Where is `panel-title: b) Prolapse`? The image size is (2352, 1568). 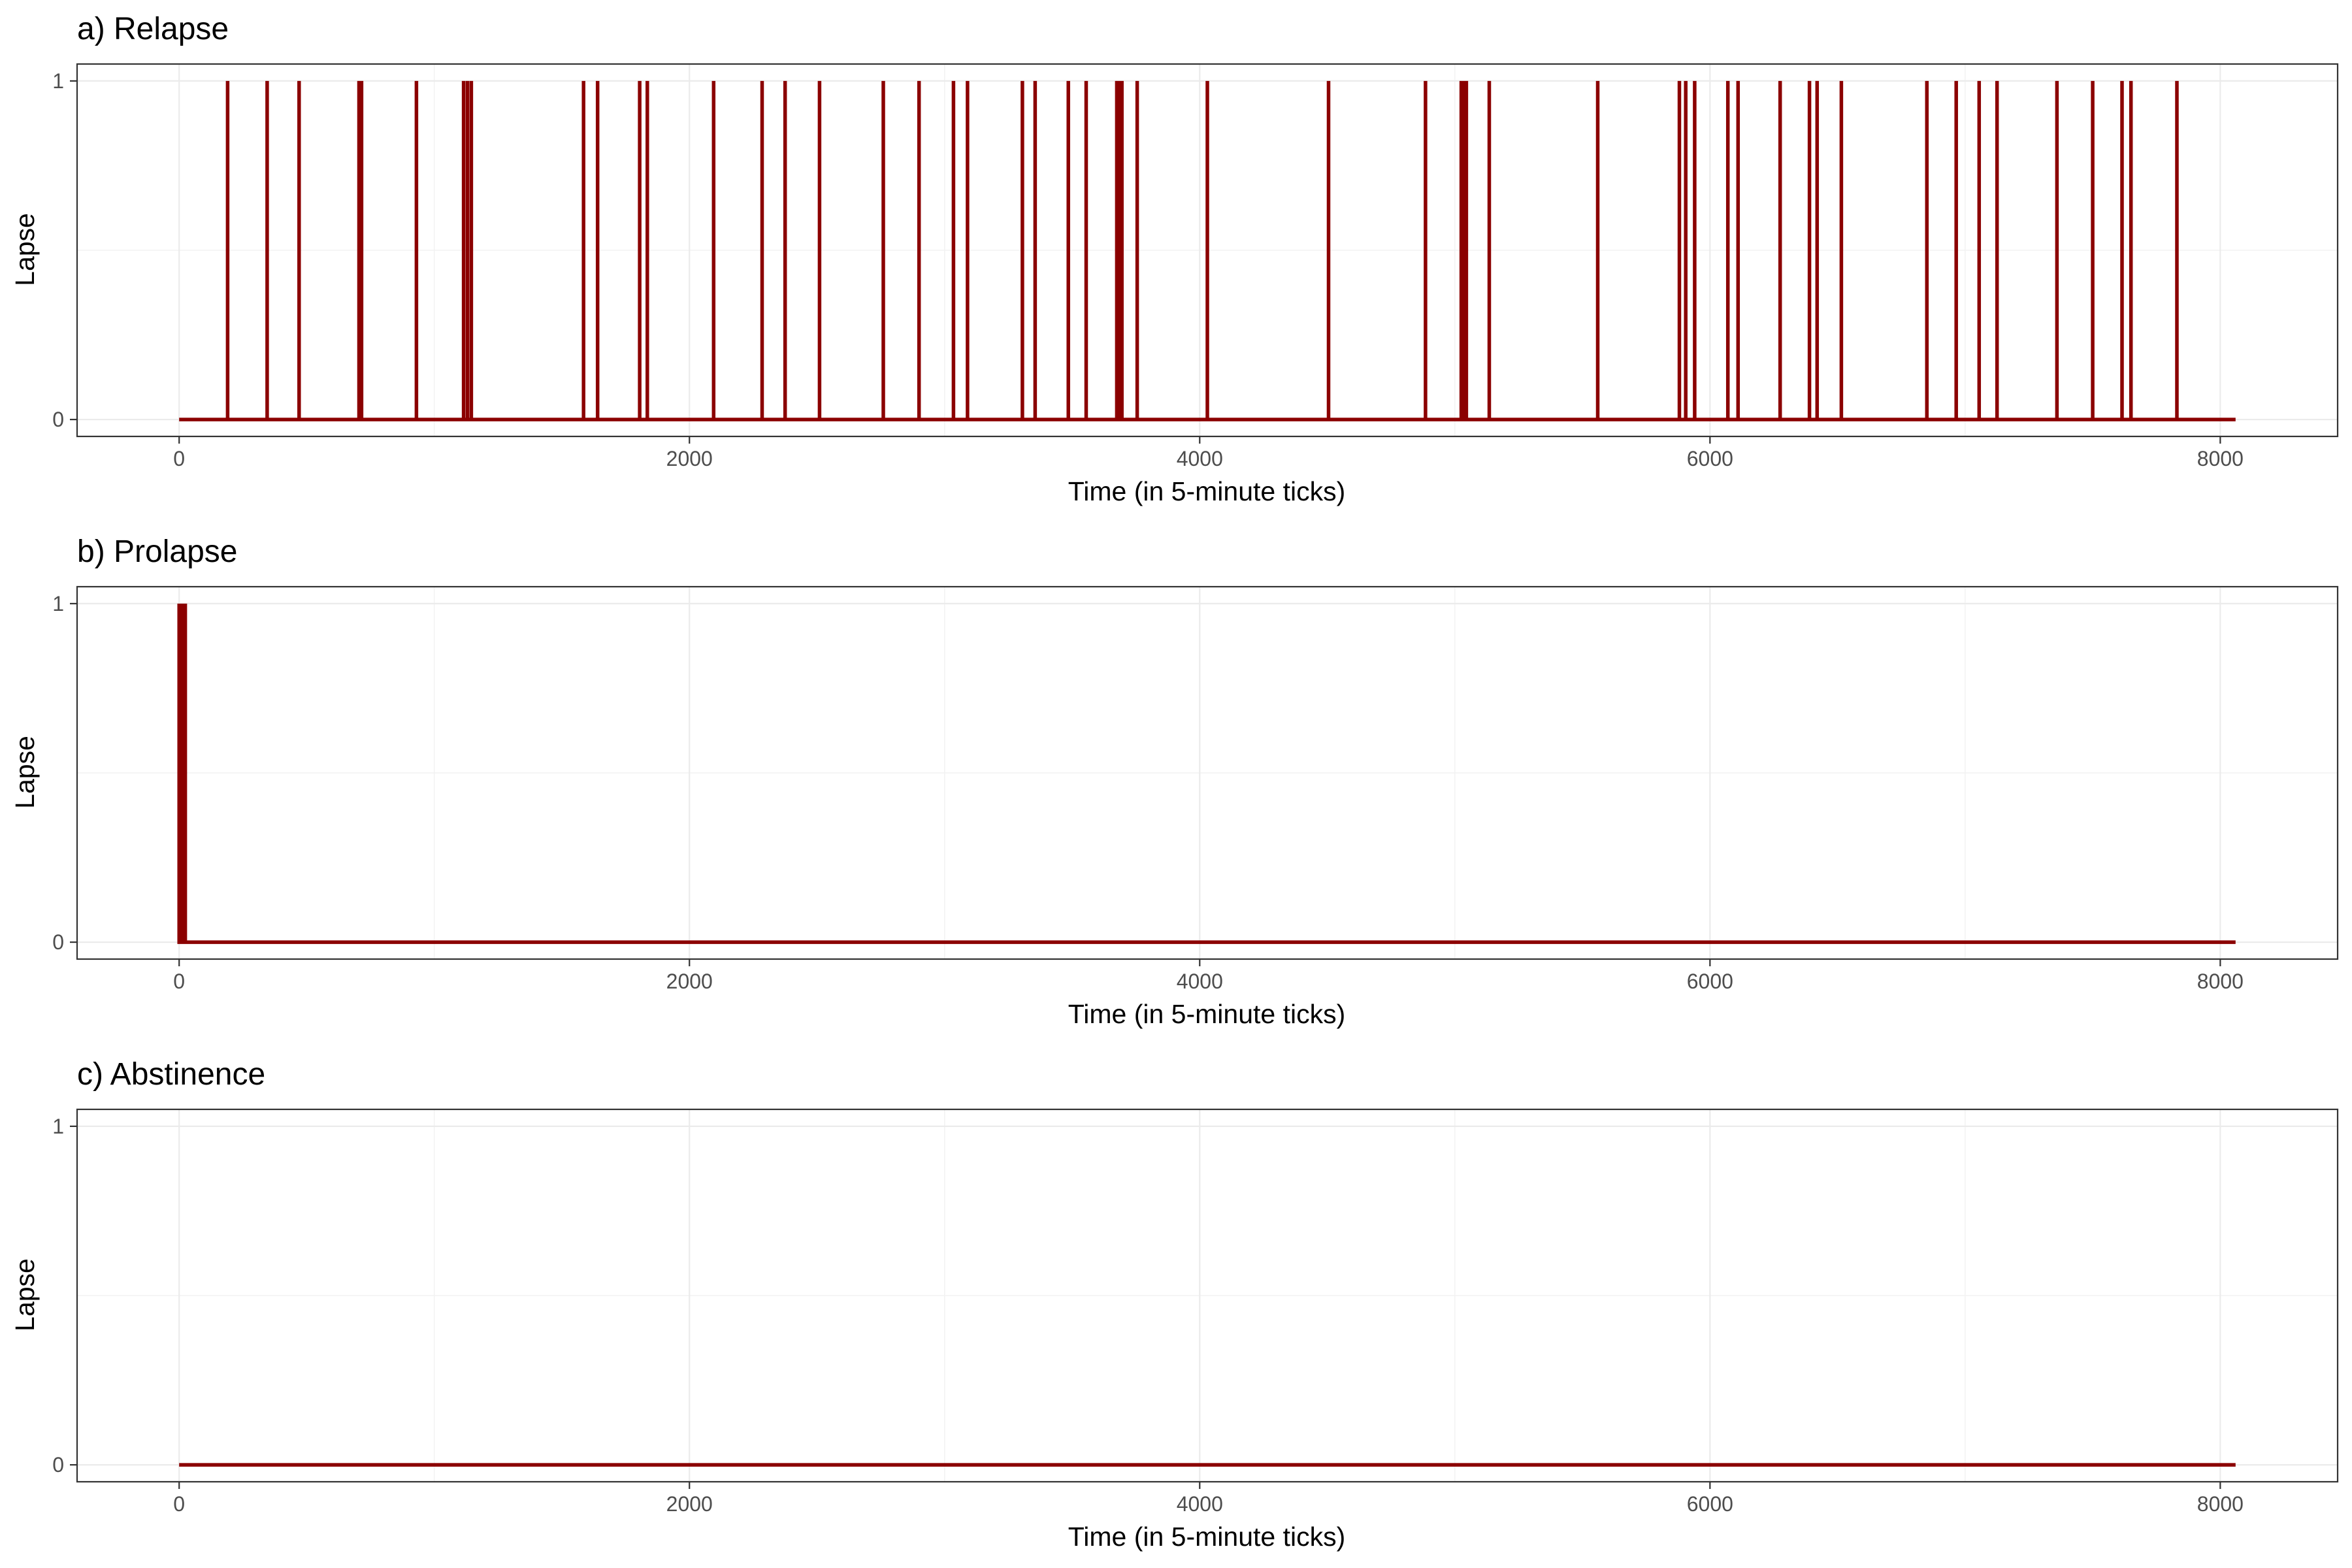
panel-title: b) Prolapse is located at coordinates (157, 551).